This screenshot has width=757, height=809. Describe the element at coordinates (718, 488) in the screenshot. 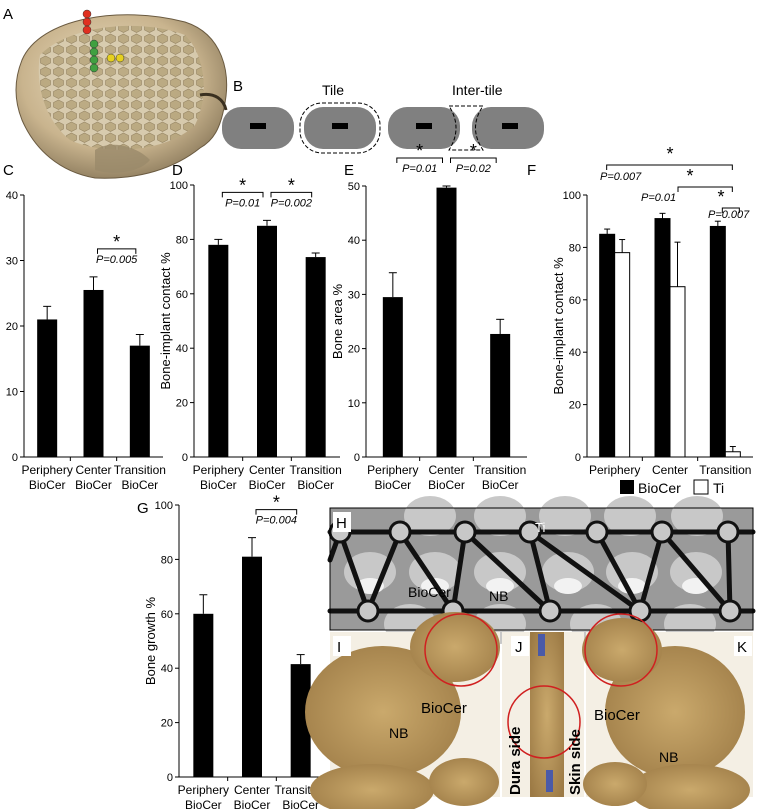

I see `legend-label-ti: Ti` at that location.